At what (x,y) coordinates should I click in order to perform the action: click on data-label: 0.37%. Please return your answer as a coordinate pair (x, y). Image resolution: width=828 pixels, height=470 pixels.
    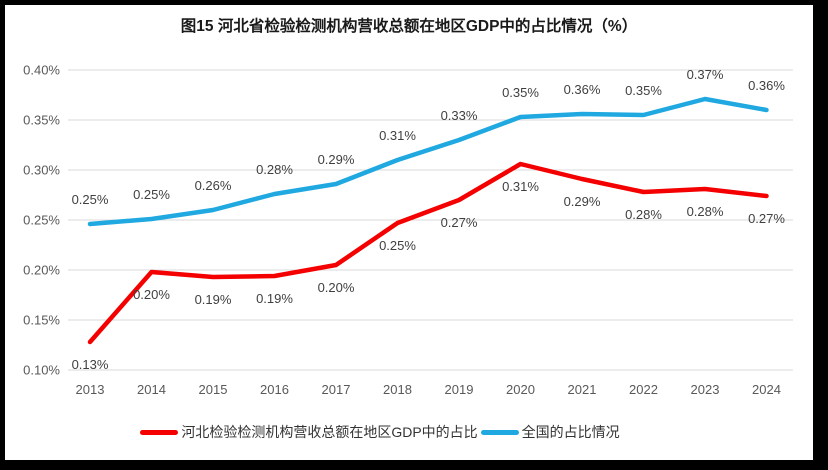
    Looking at the image, I should click on (705, 74).